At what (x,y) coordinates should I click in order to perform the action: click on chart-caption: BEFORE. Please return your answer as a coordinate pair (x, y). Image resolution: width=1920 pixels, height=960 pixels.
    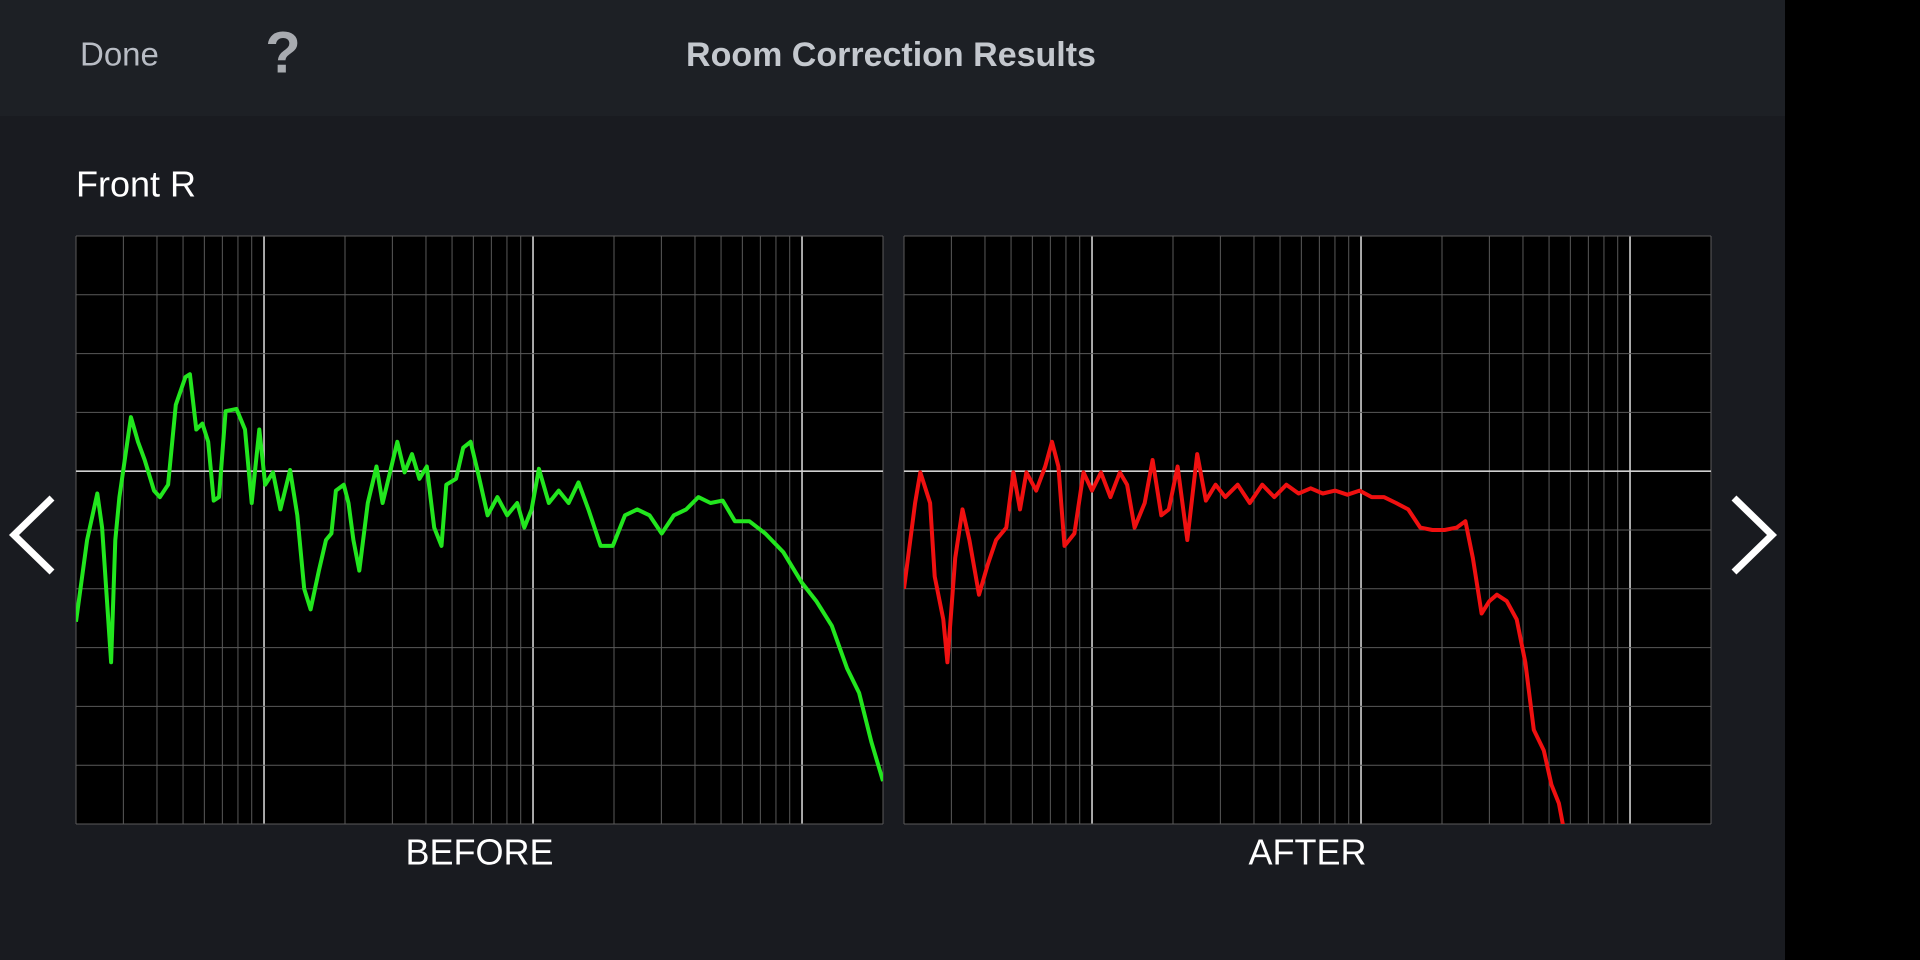
    Looking at the image, I should click on (479, 852).